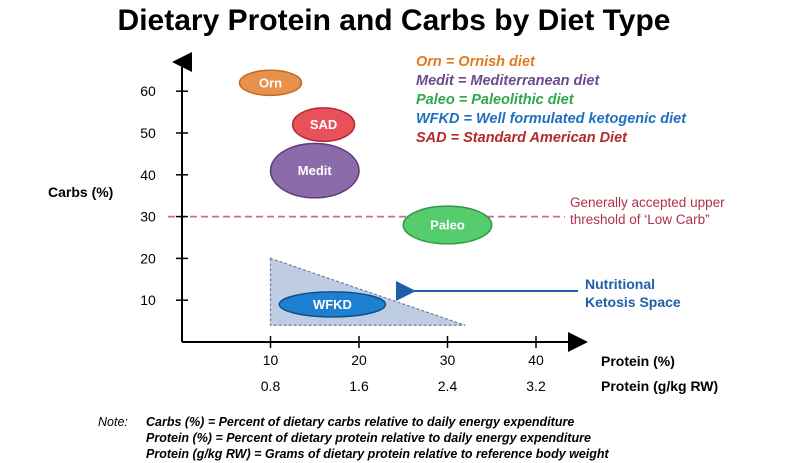 This screenshot has height=463, width=788. Describe the element at coordinates (448, 360) in the screenshot. I see `x-tick-label-30: 30` at that location.